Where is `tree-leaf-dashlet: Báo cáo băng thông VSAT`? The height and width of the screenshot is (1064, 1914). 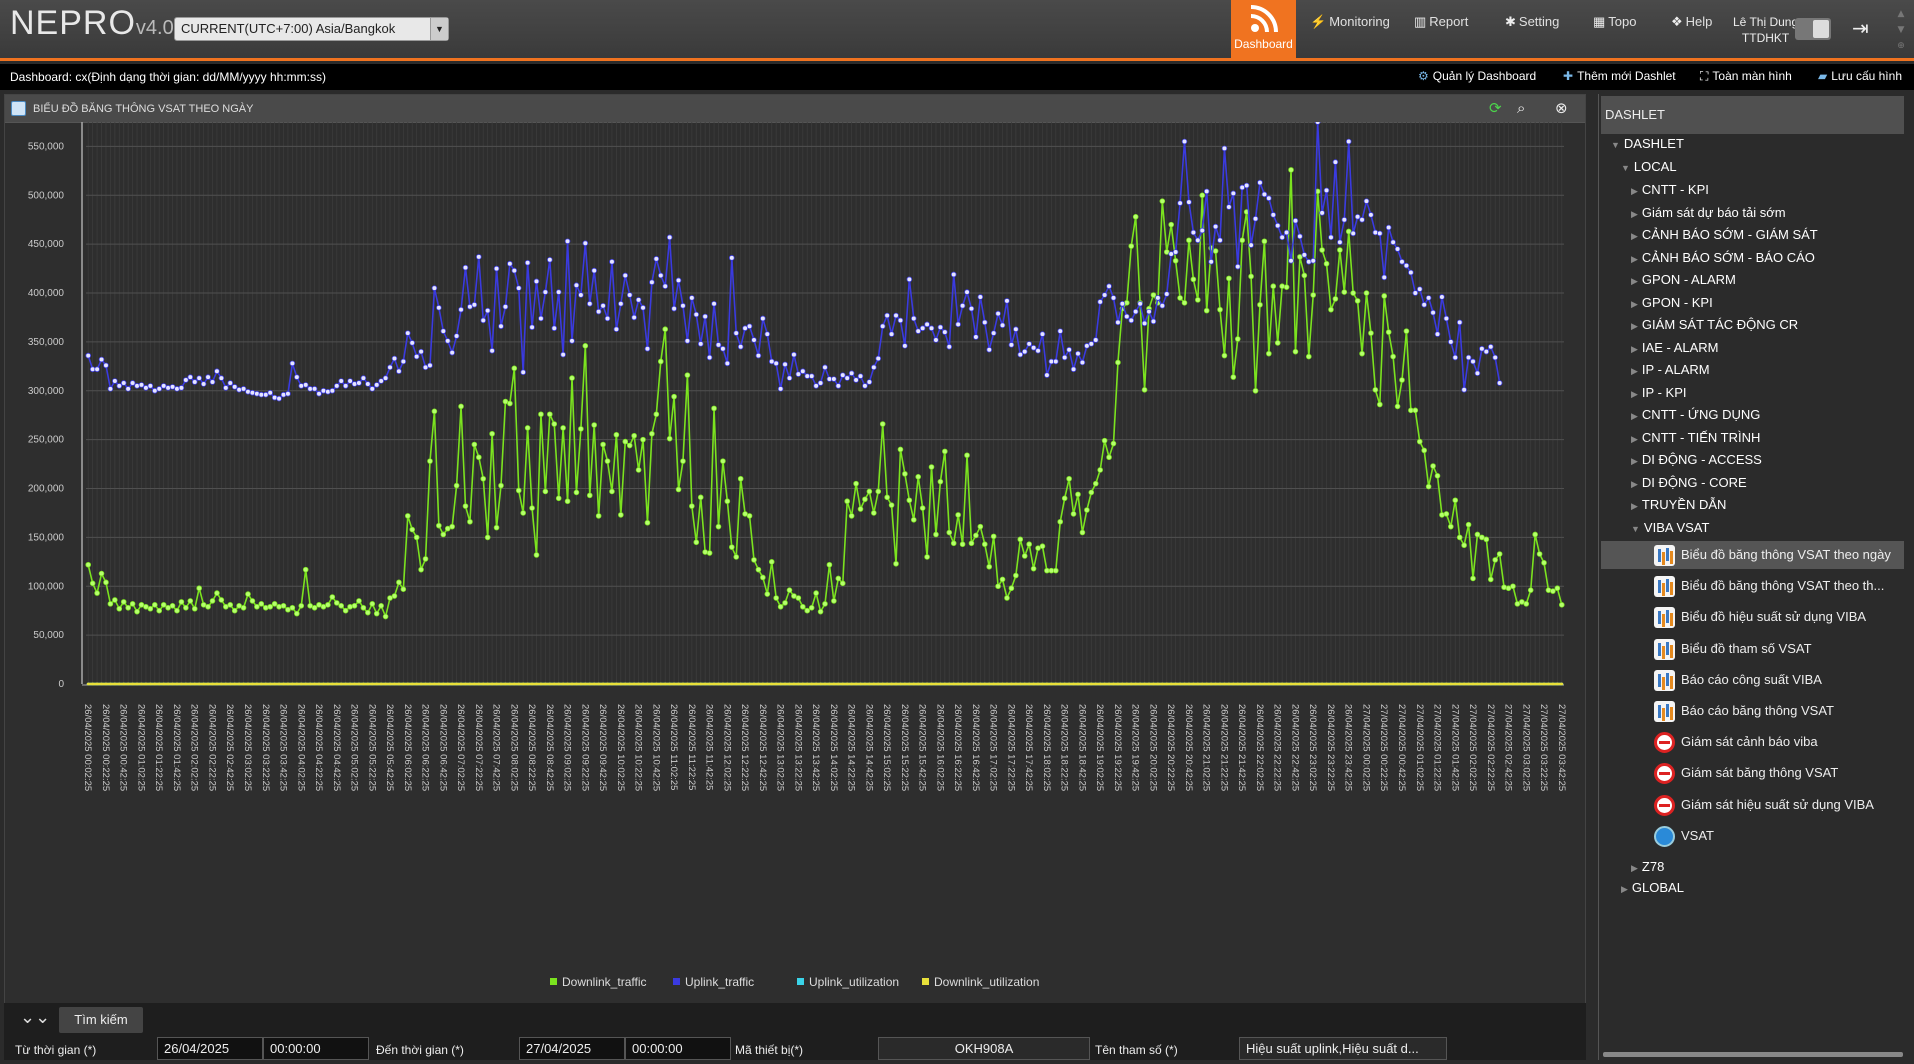
tree-leaf-dashlet: Báo cáo băng thông VSAT is located at coordinates (1779, 711).